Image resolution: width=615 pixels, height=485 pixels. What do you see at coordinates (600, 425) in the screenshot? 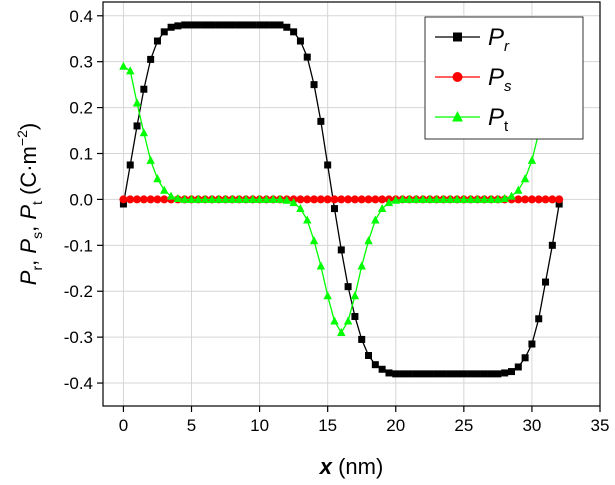
I see `x-tick-label: 35` at bounding box center [600, 425].